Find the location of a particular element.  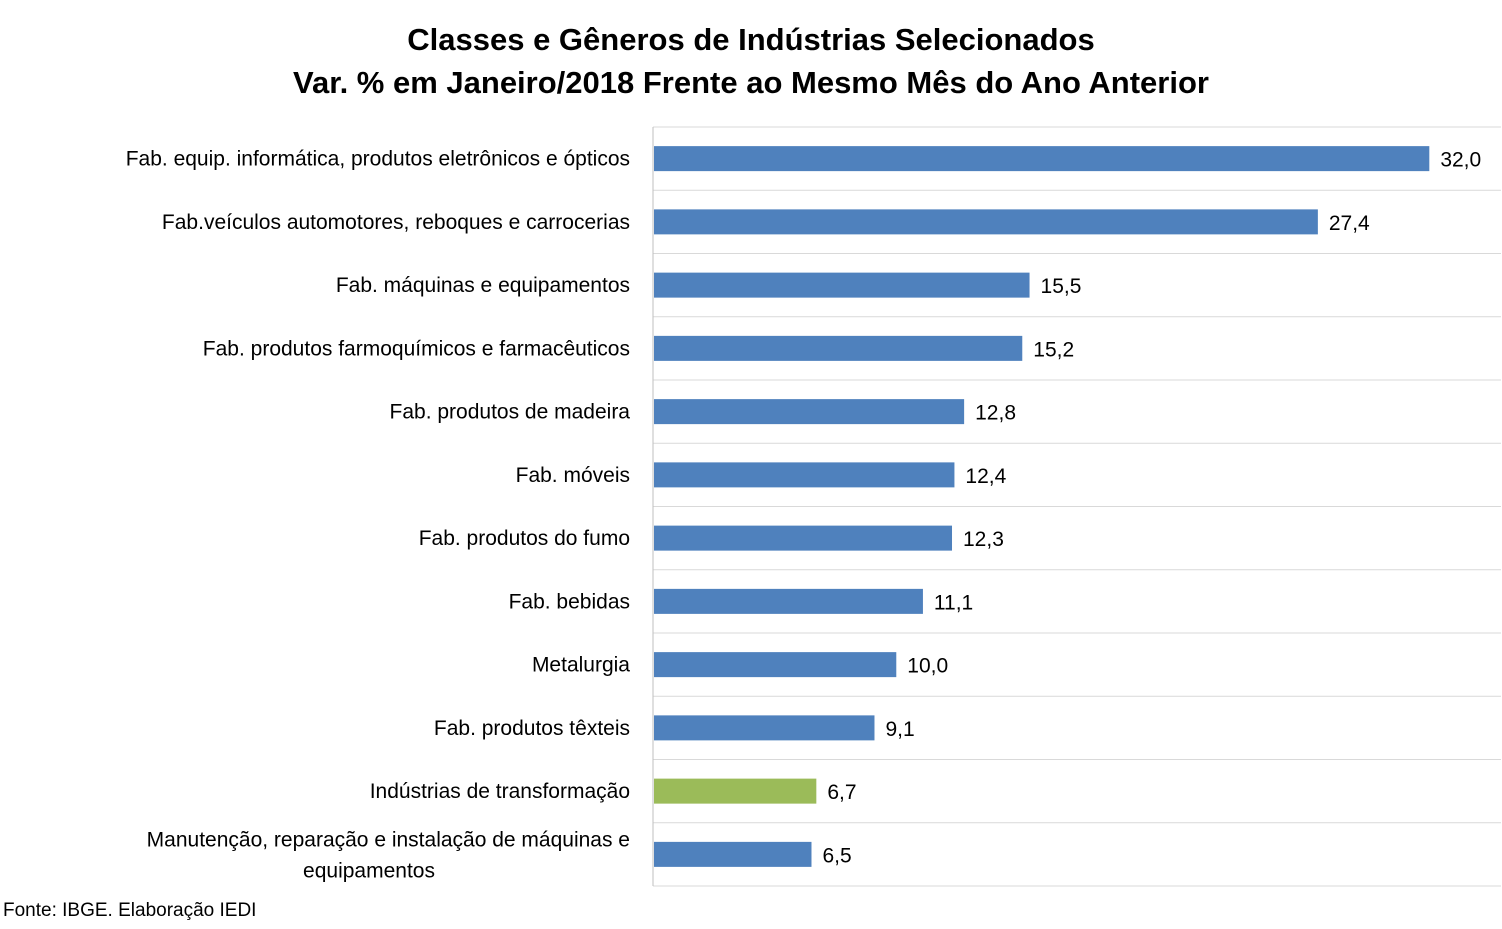

data-label: 11,1 is located at coordinates (953, 602).